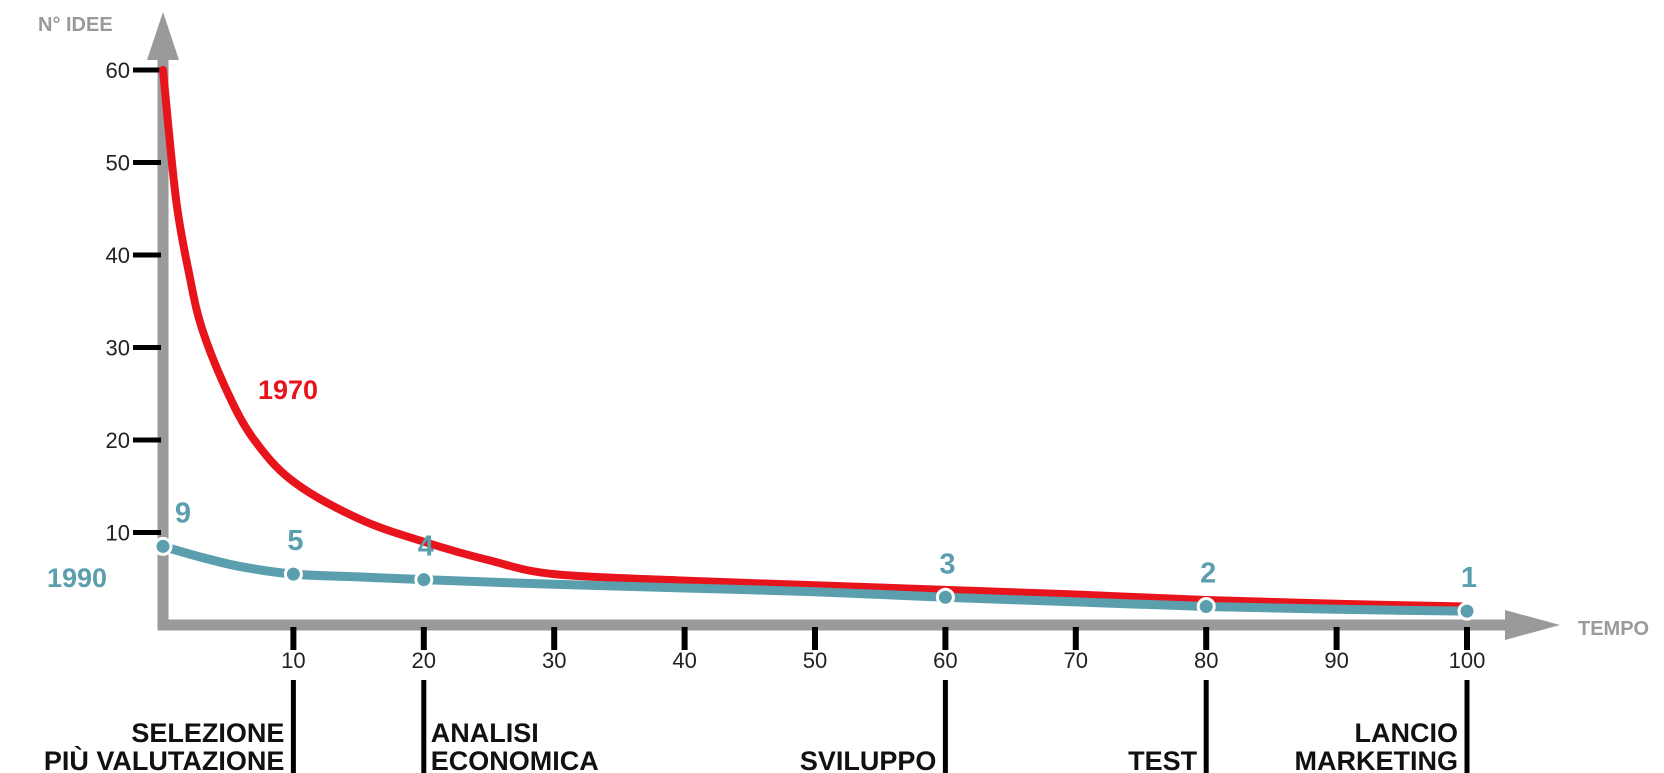  Describe the element at coordinates (118, 440) in the screenshot. I see `y-tick-label-20: 20` at that location.